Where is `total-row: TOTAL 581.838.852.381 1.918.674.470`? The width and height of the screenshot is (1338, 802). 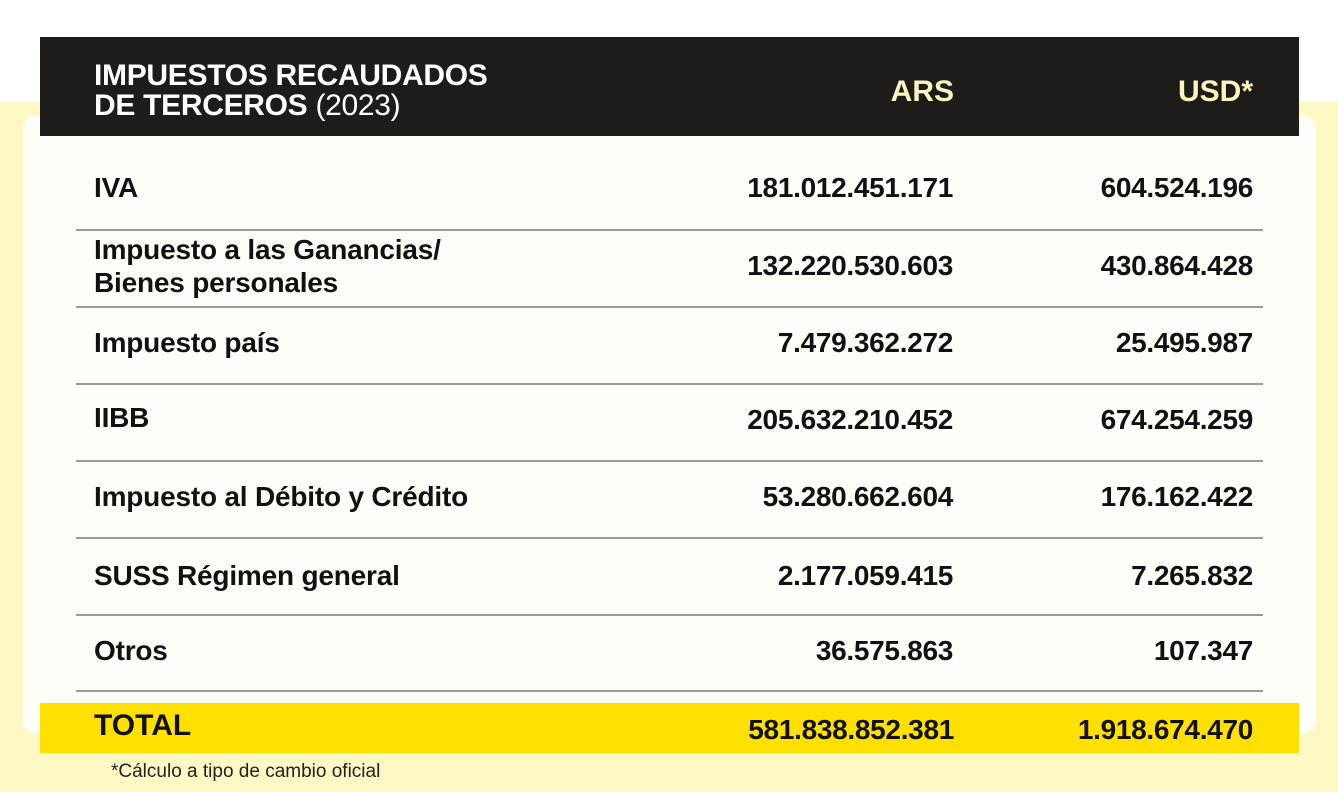
total-row: TOTAL 581.838.852.381 1.918.674.470 is located at coordinates (669, 728).